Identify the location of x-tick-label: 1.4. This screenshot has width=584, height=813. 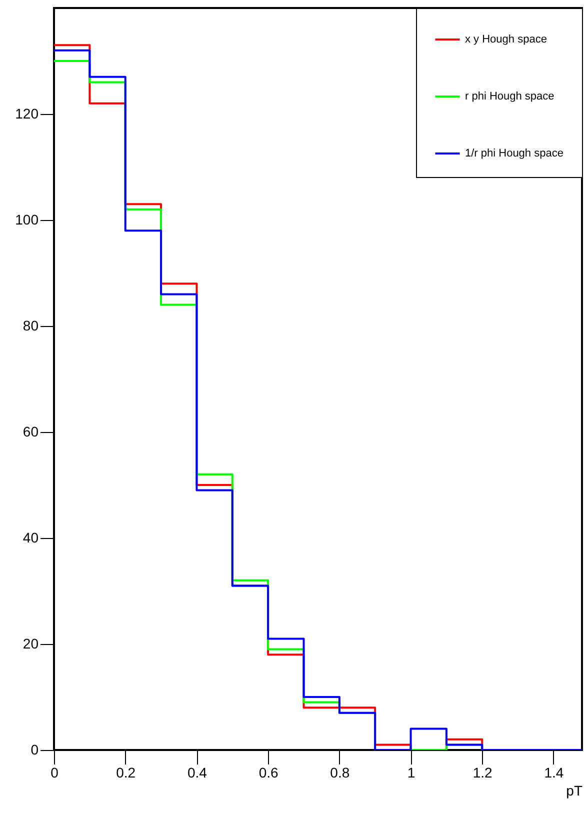
(554, 772).